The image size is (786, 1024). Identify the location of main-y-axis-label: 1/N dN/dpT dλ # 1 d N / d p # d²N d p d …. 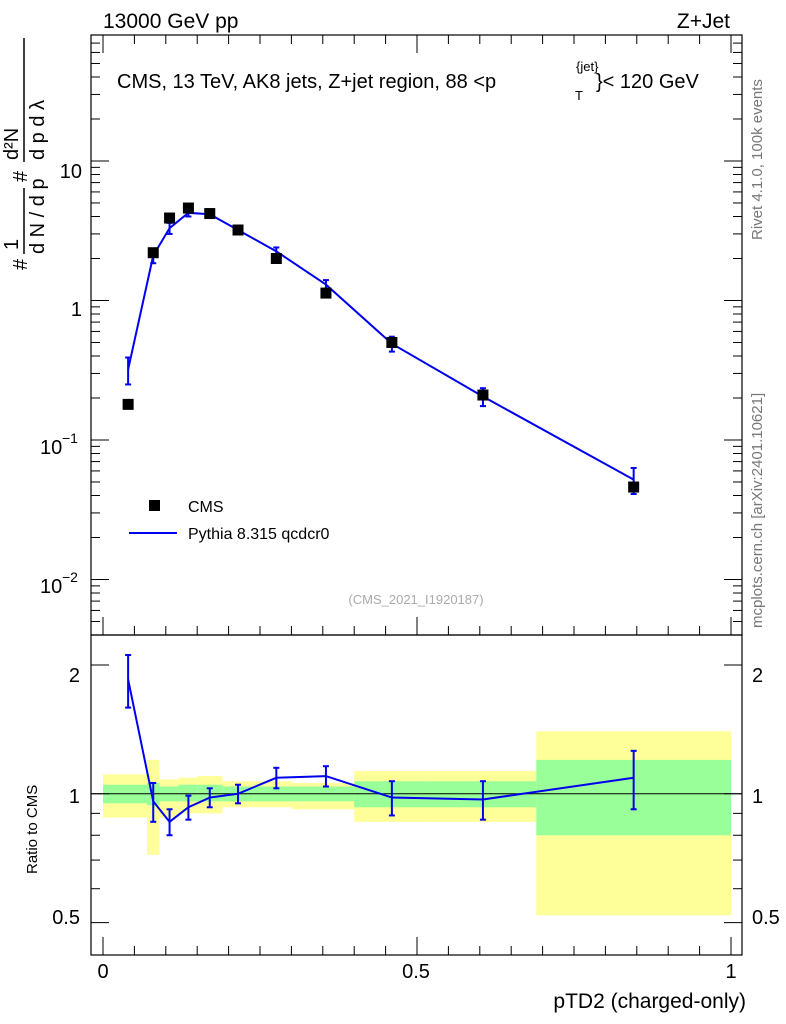
(26, 154).